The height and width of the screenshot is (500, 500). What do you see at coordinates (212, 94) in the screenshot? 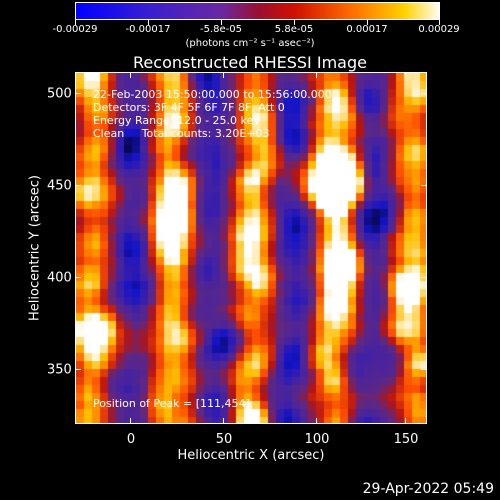
I see `info-time-range: 22-Feb-2003 15:50:00.000 to 15:56:00.000` at bounding box center [212, 94].